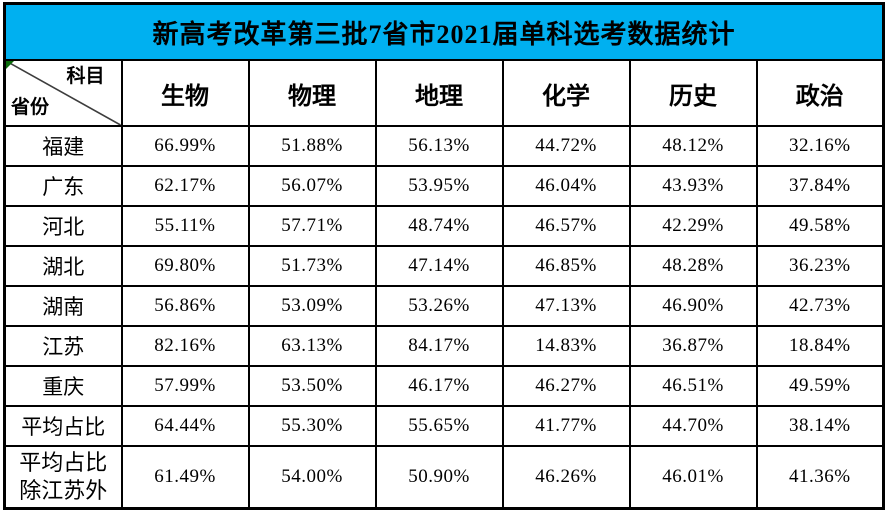 The image size is (887, 512). I want to click on table-cell: 55.11%, so click(185, 226).